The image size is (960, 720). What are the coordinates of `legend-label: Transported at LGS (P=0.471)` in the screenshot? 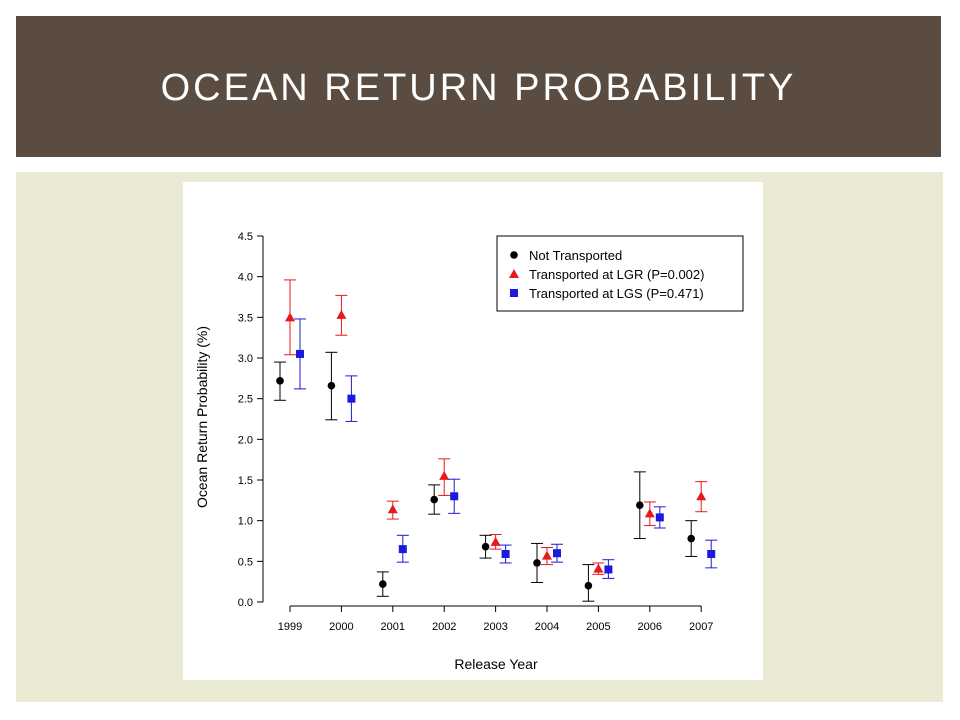 It's located at (616, 293).